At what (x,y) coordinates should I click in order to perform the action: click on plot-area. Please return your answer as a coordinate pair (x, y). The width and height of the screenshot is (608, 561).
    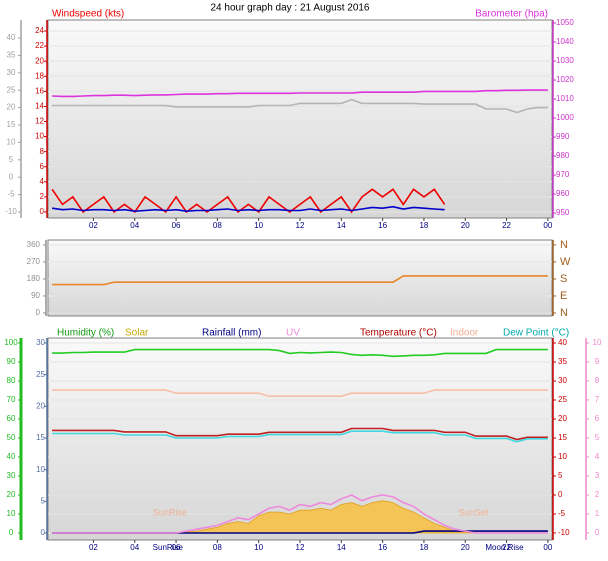
    Looking at the image, I should click on (300, 278).